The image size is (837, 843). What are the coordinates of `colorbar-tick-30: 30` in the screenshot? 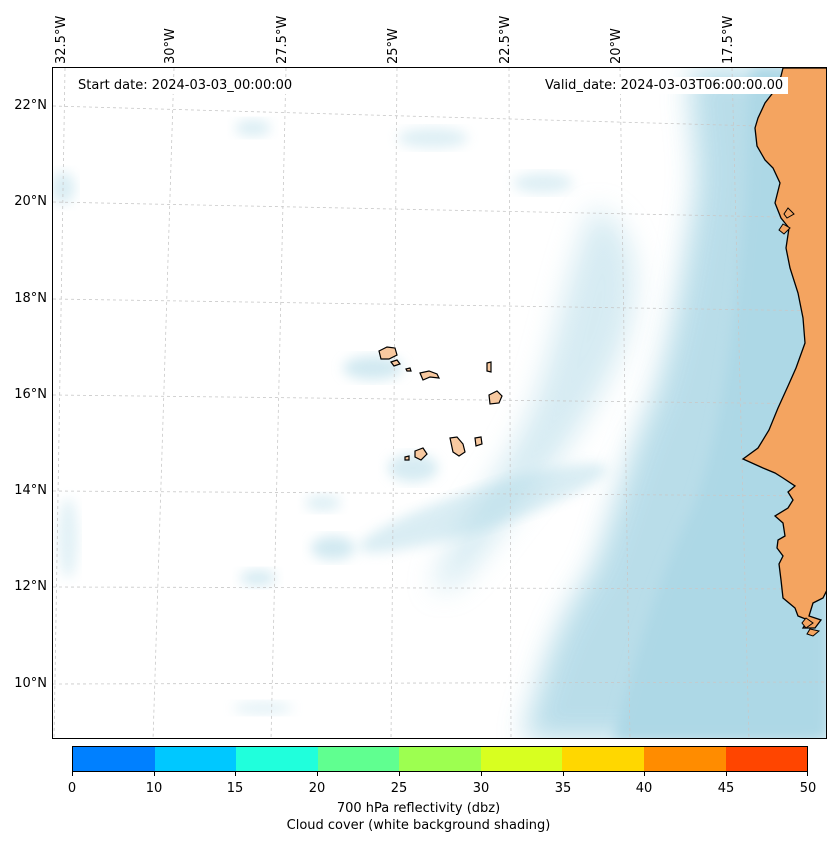 It's located at (481, 788).